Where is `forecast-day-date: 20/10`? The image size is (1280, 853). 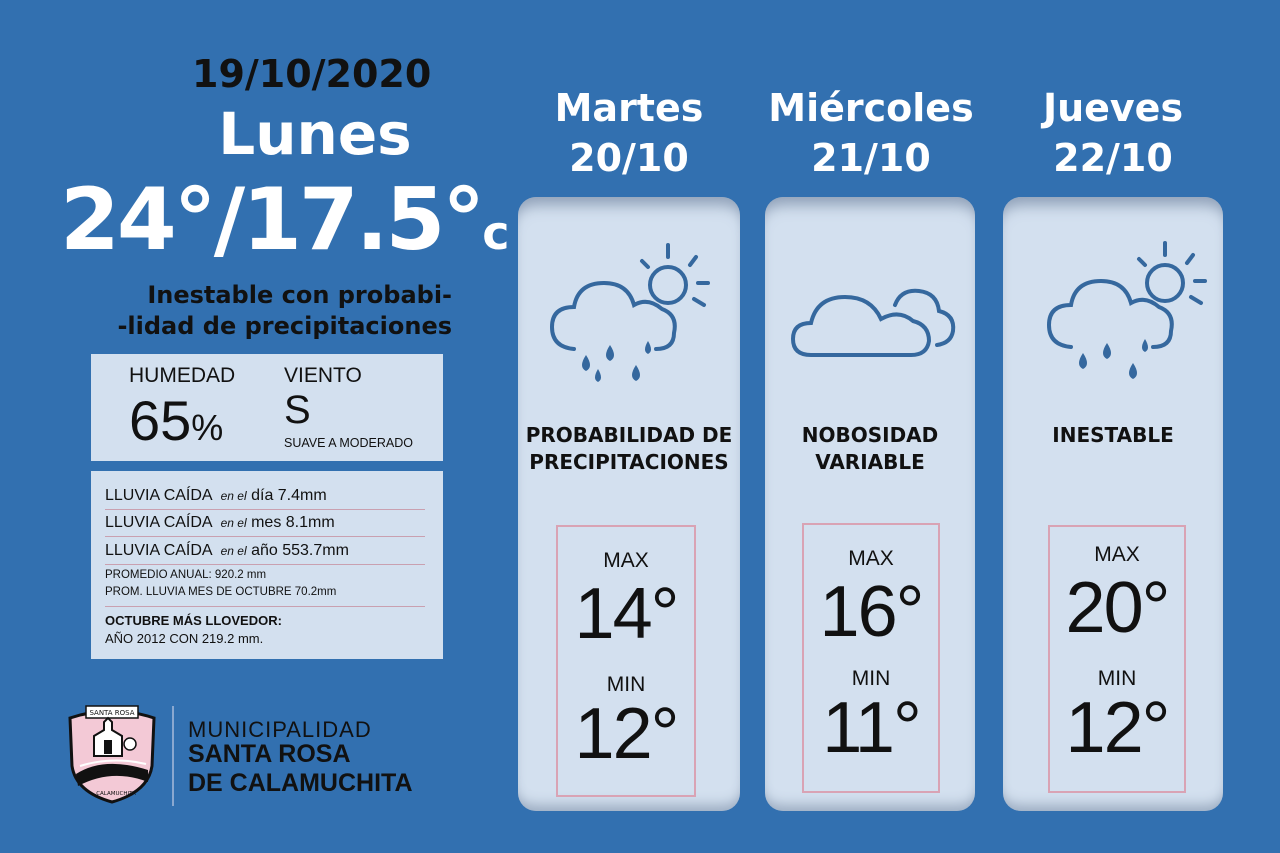 forecast-day-date: 20/10 is located at coordinates (629, 158).